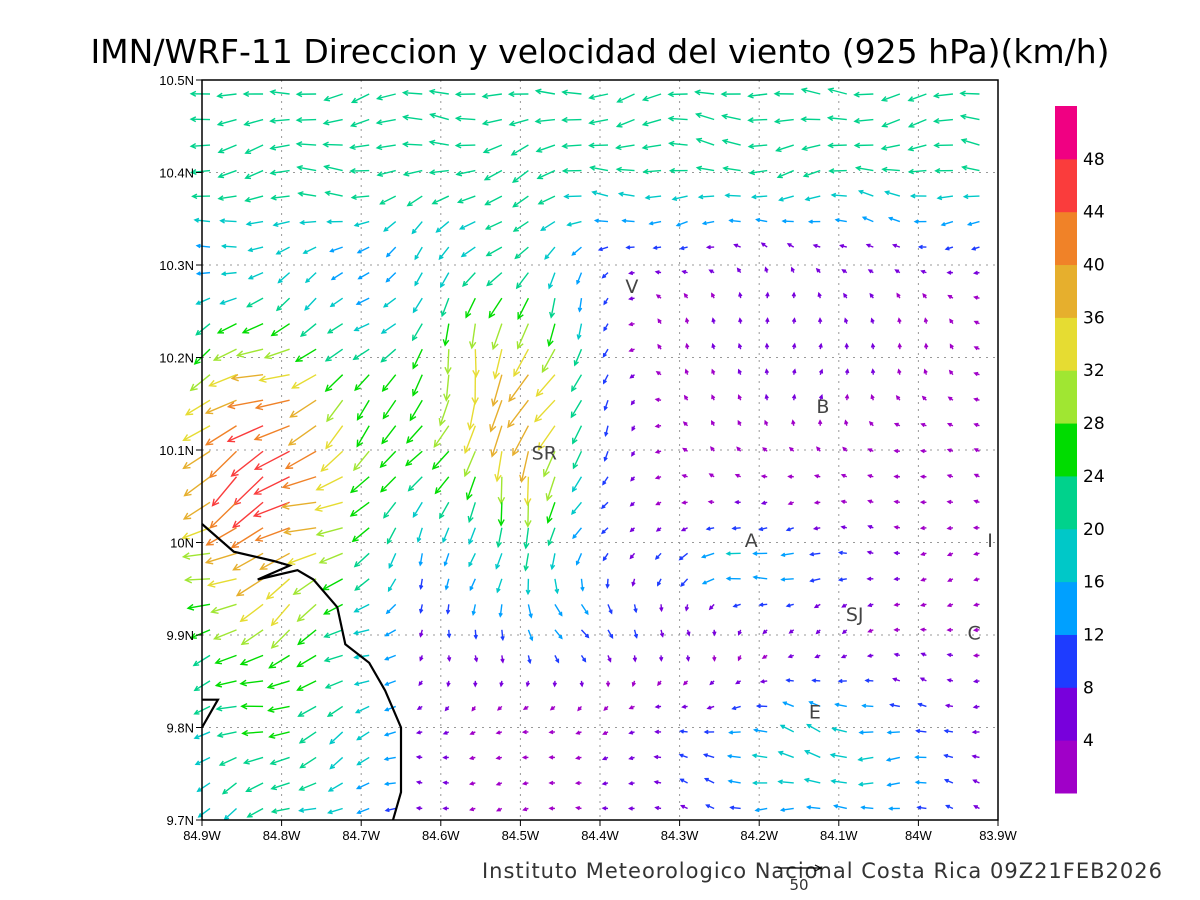 This screenshot has height=900, width=1200. Describe the element at coordinates (822, 407) in the screenshot. I see `place-label: B` at that location.